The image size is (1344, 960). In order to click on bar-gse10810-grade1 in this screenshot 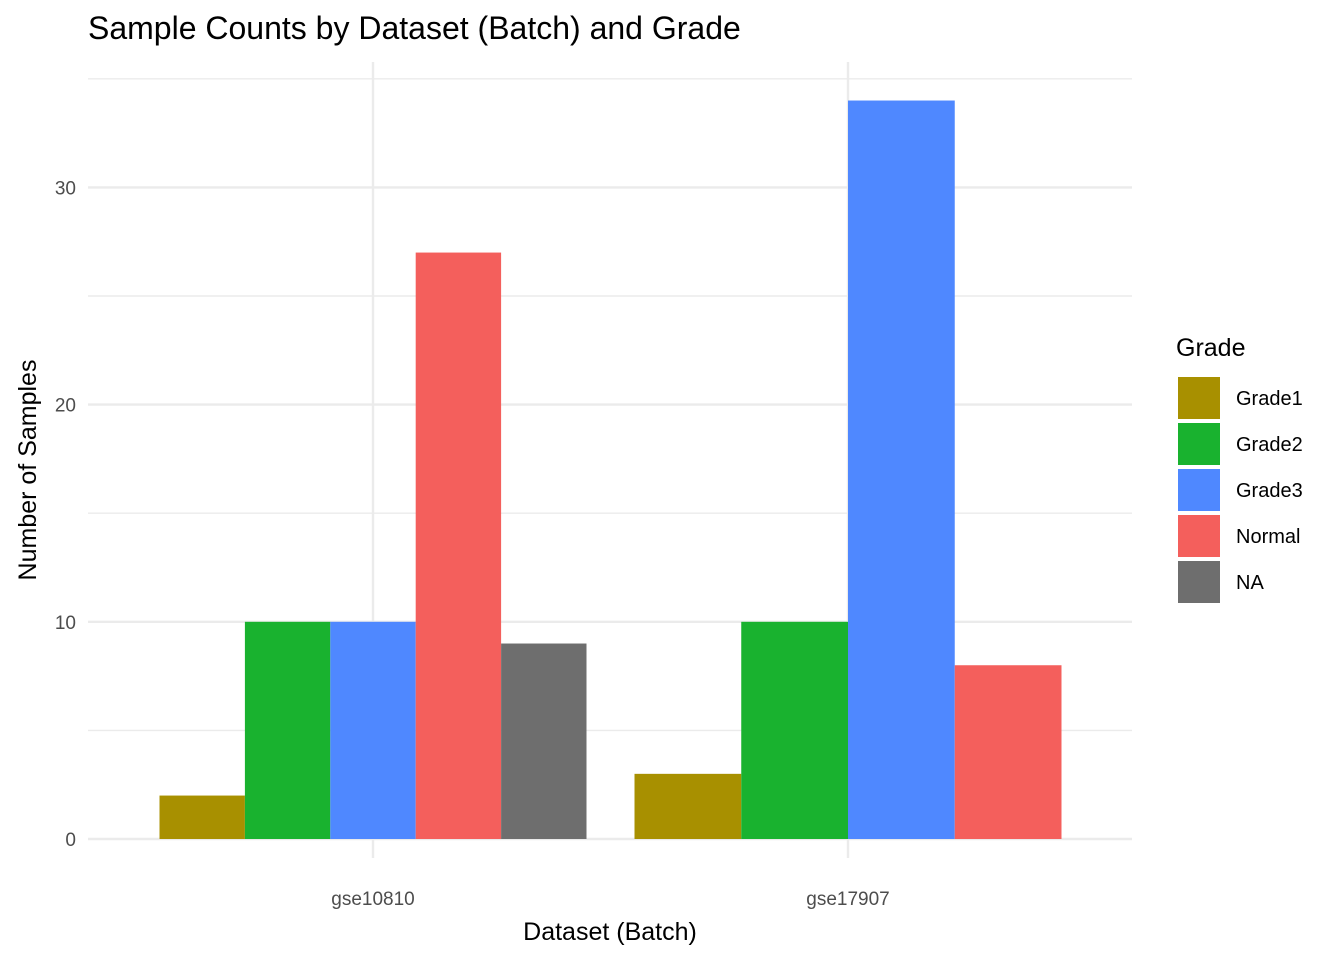, I will do `click(202, 817)`.